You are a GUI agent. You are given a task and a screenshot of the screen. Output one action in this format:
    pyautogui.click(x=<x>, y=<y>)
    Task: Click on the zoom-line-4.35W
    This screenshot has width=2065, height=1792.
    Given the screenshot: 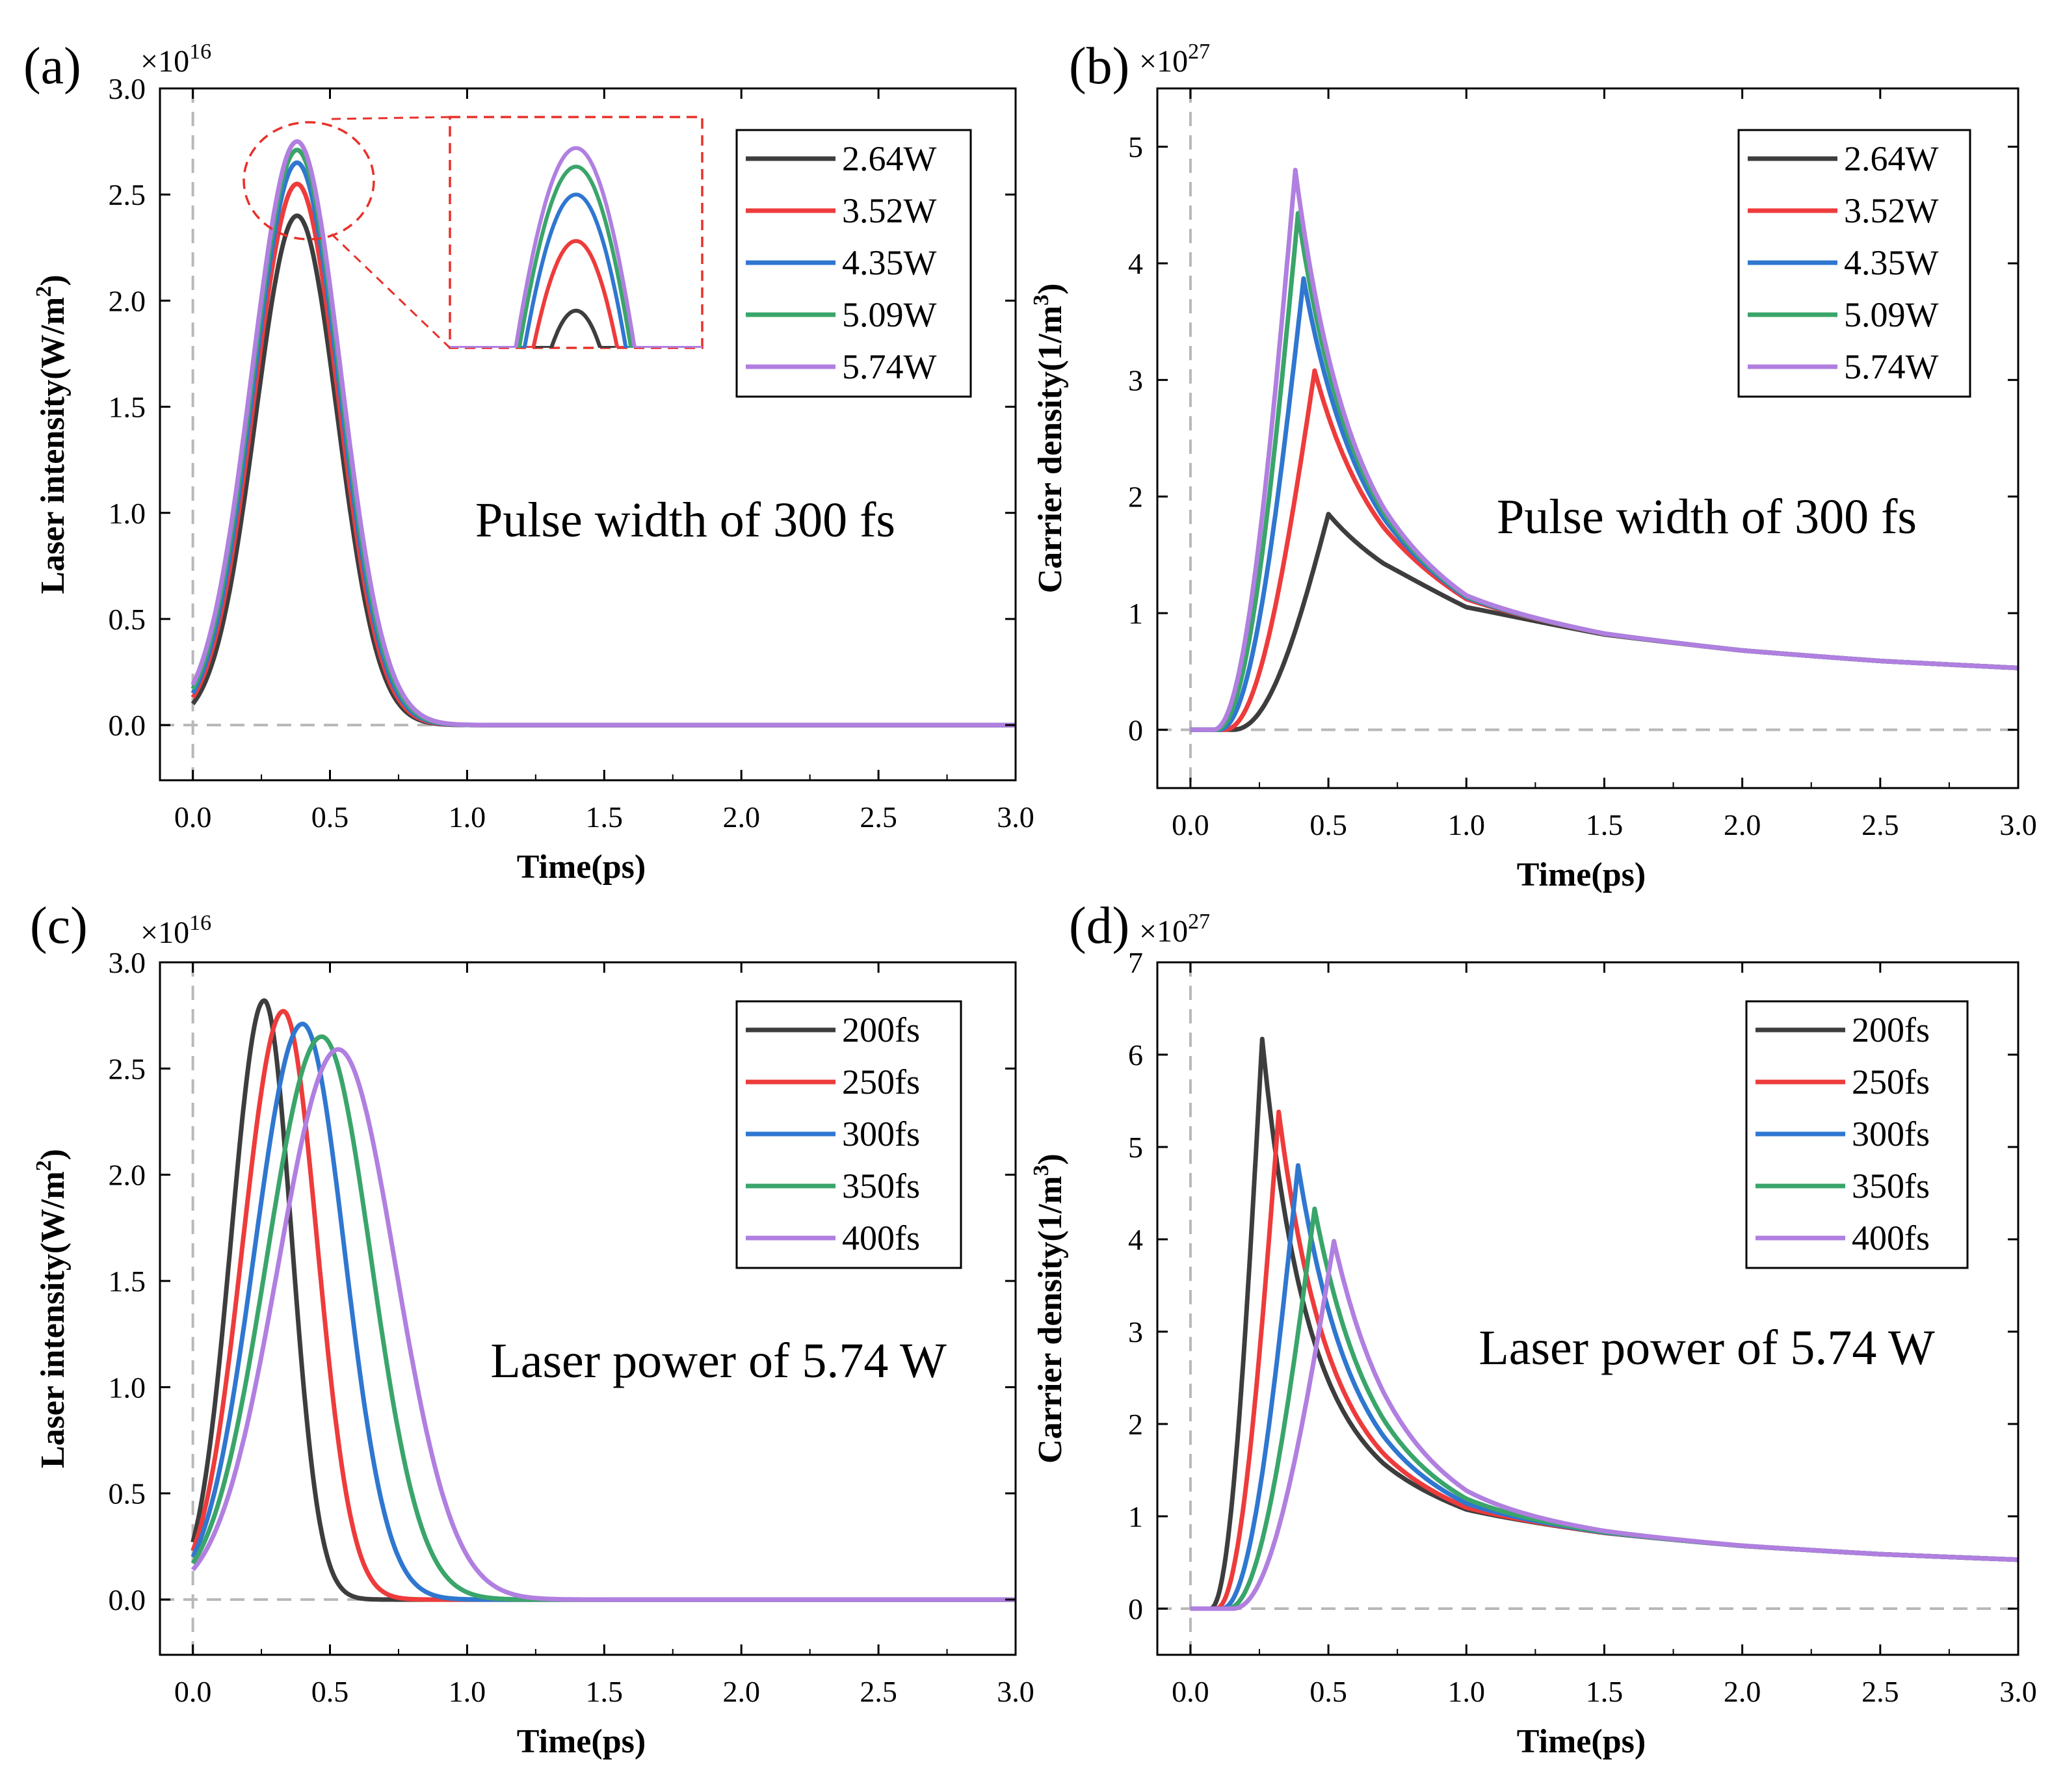 What is the action you would take?
    pyautogui.click(x=576, y=270)
    